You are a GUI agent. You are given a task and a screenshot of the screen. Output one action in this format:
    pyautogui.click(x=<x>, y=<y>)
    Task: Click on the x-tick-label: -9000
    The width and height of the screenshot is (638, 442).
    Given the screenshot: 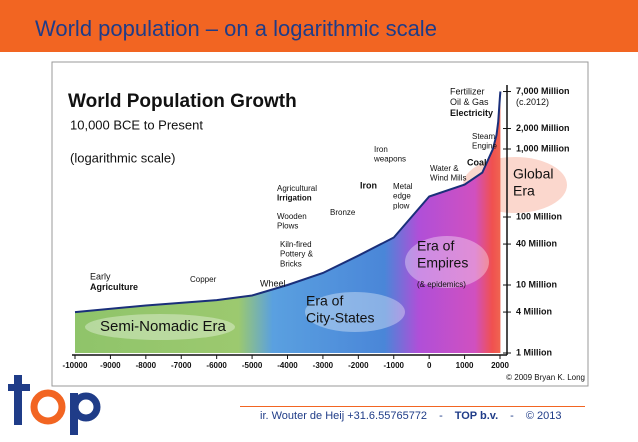 What is the action you would take?
    pyautogui.click(x=110, y=365)
    